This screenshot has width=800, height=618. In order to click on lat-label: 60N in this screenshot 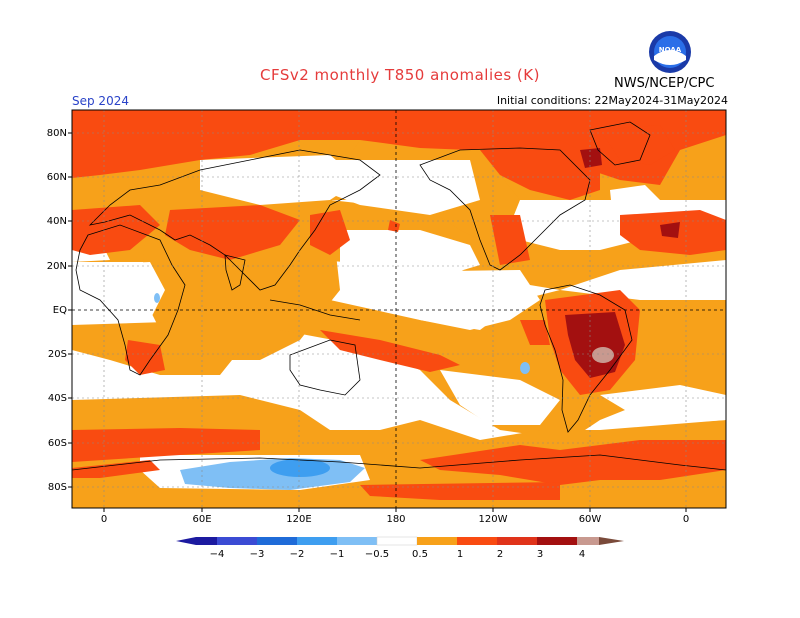, I will do `click(57, 177)`.